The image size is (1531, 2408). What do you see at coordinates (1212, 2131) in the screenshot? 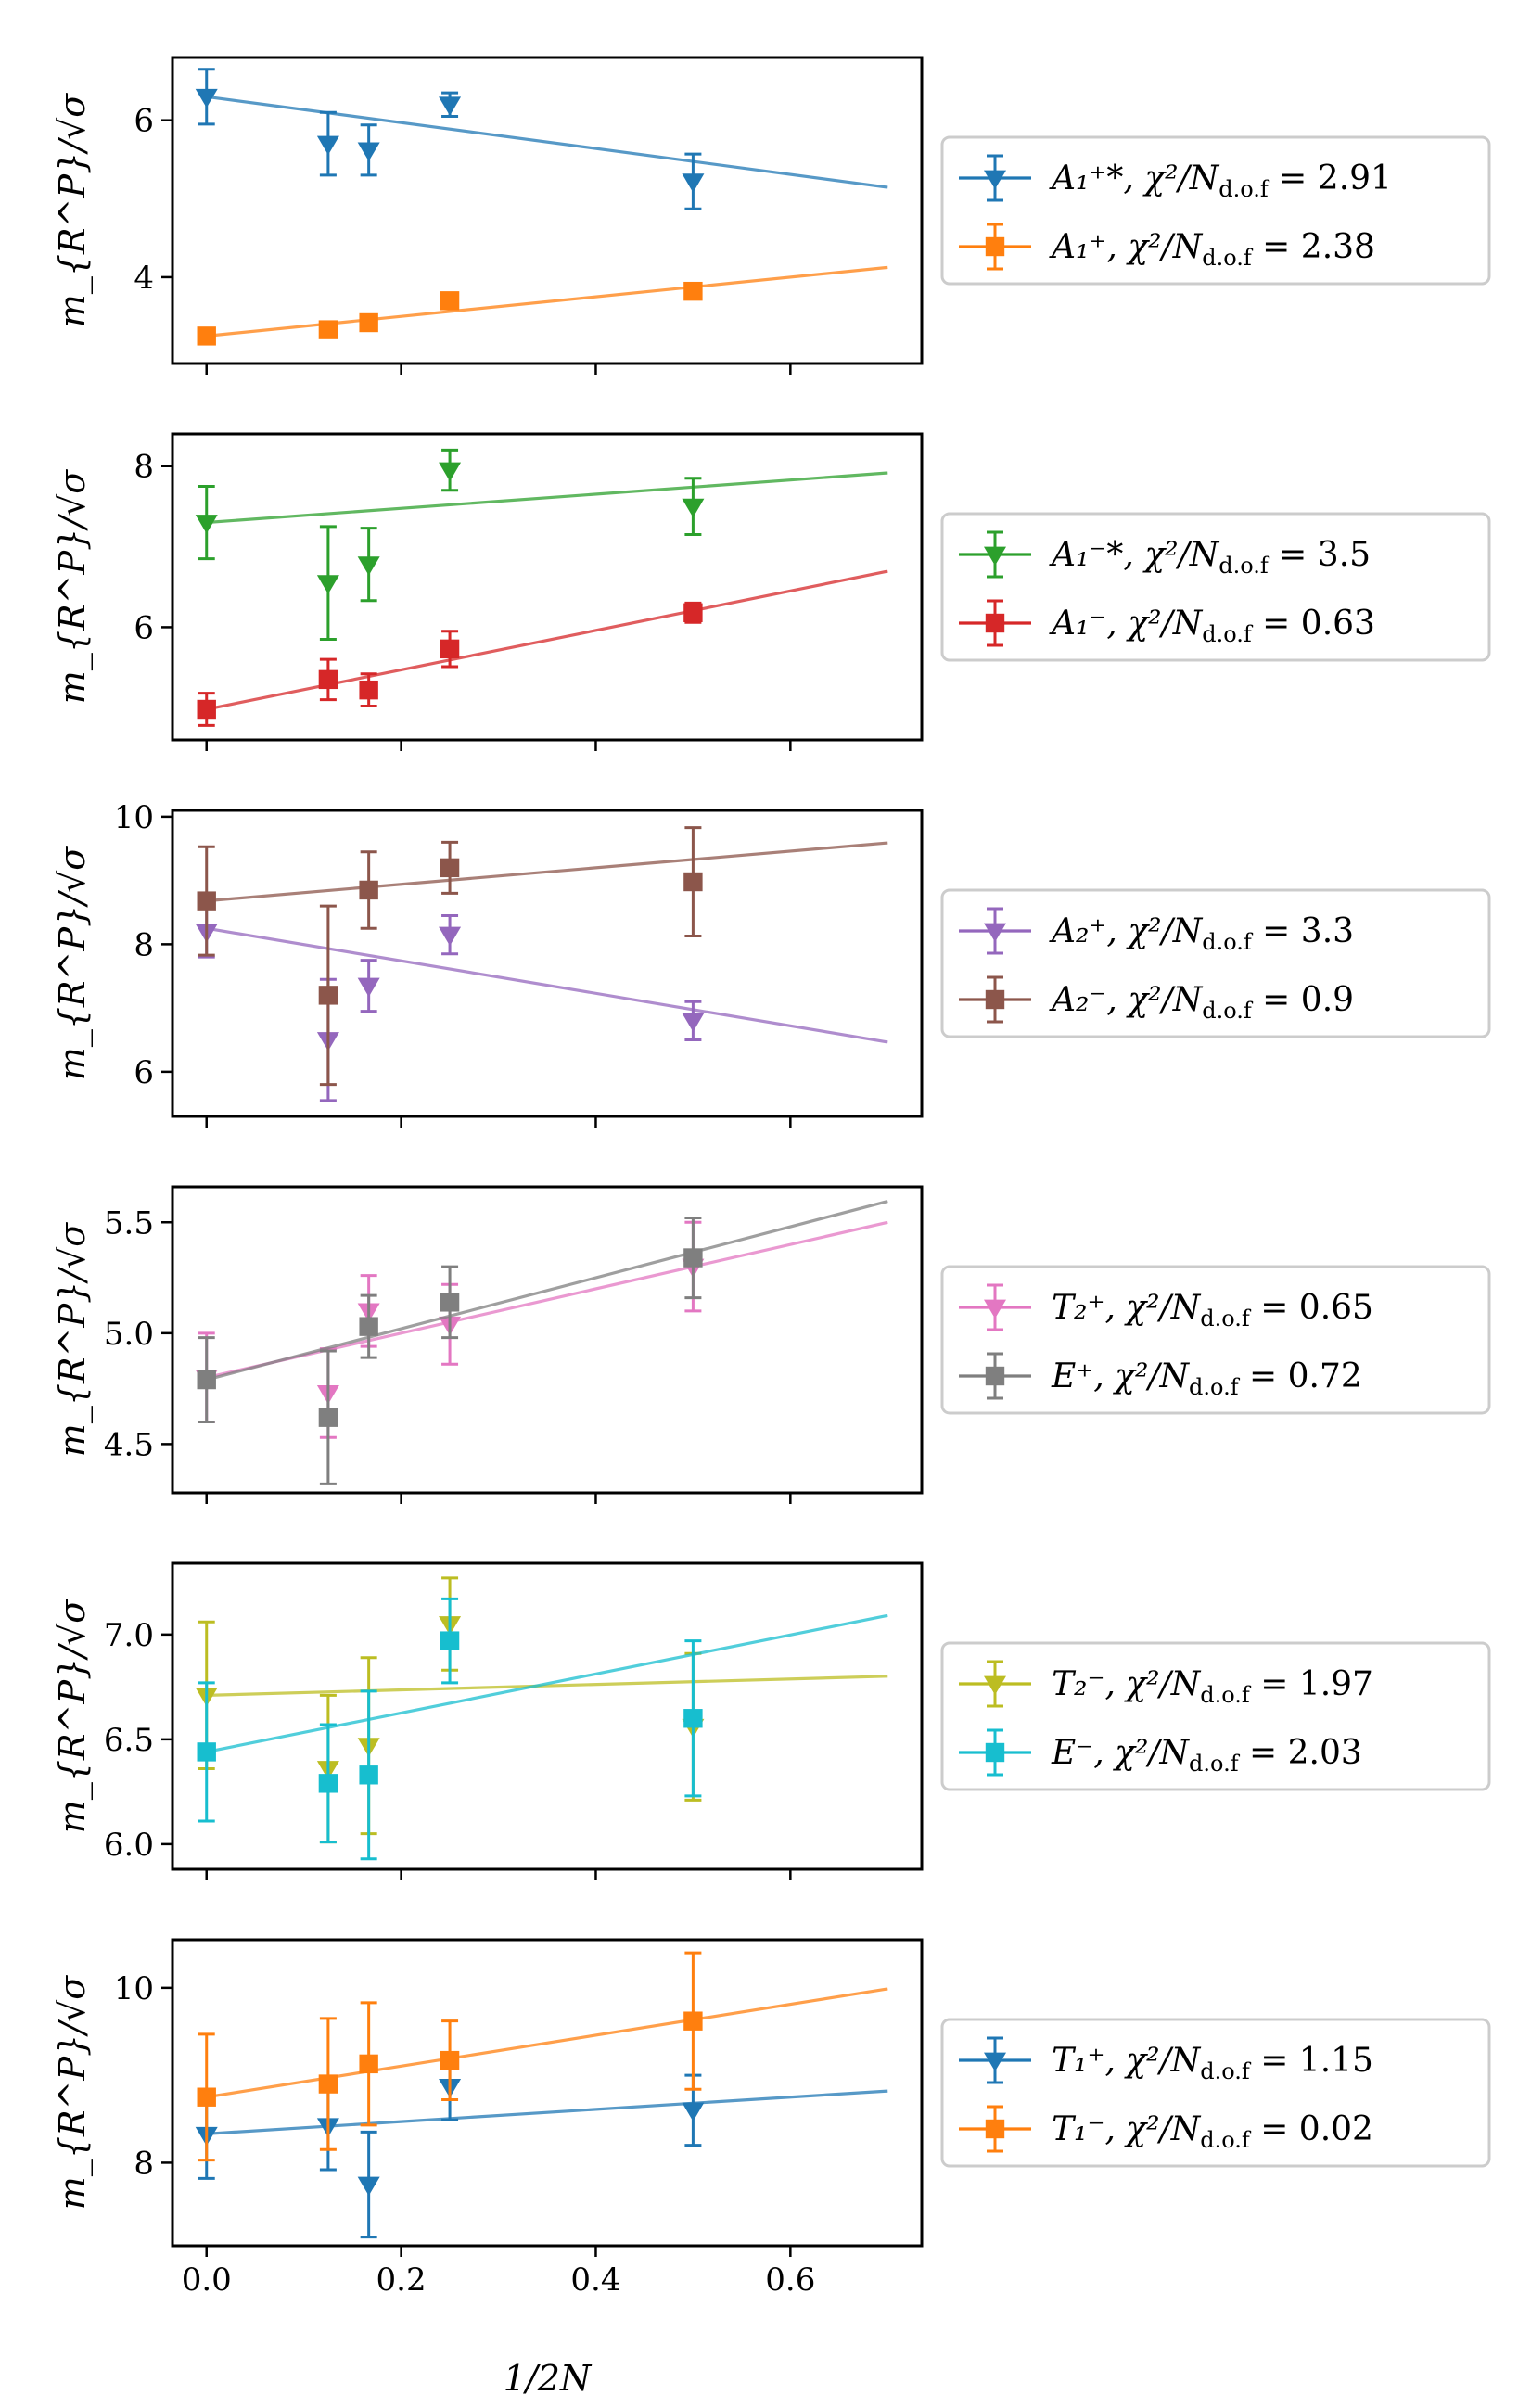
I see `legend-label: T₁⁻, χ²/Nd.o.f = 0.02` at bounding box center [1212, 2131].